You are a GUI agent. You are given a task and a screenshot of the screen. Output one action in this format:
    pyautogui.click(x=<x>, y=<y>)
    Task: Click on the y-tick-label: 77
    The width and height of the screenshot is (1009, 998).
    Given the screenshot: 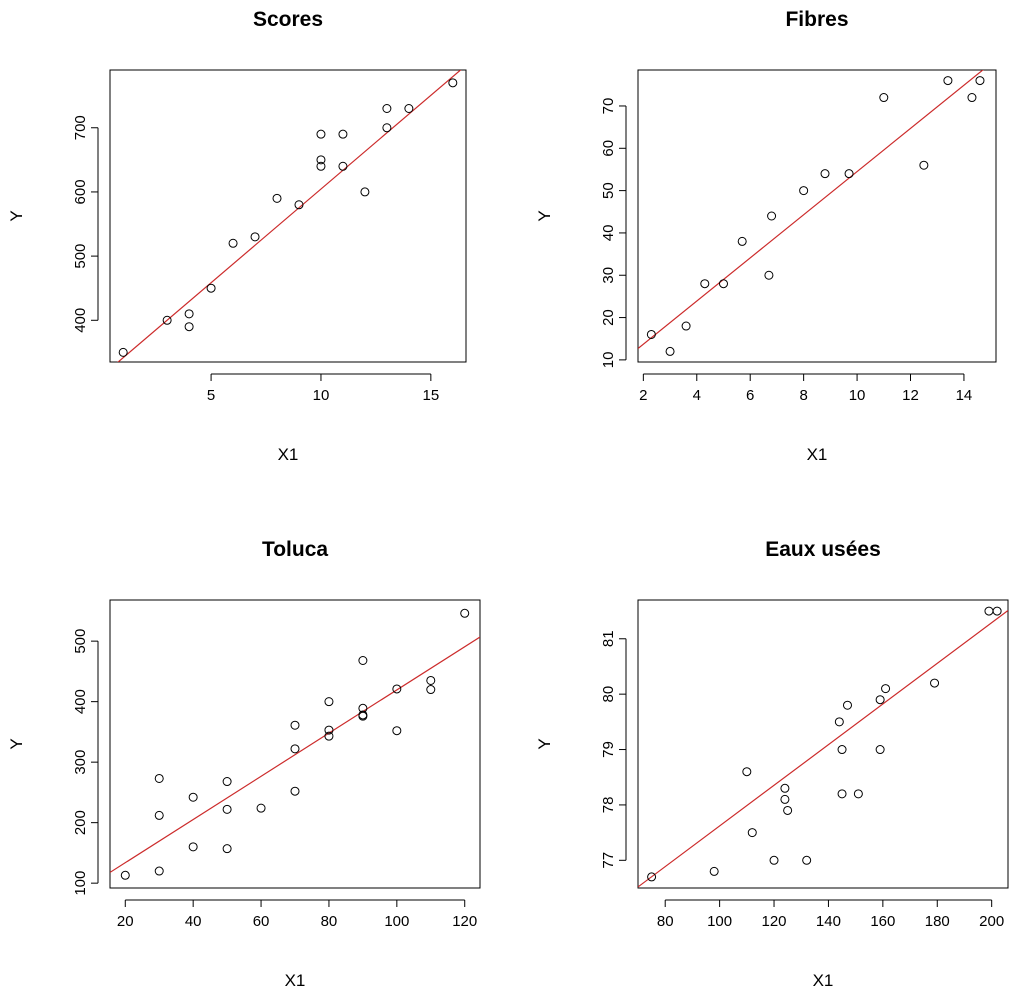 What is the action you would take?
    pyautogui.click(x=608, y=860)
    